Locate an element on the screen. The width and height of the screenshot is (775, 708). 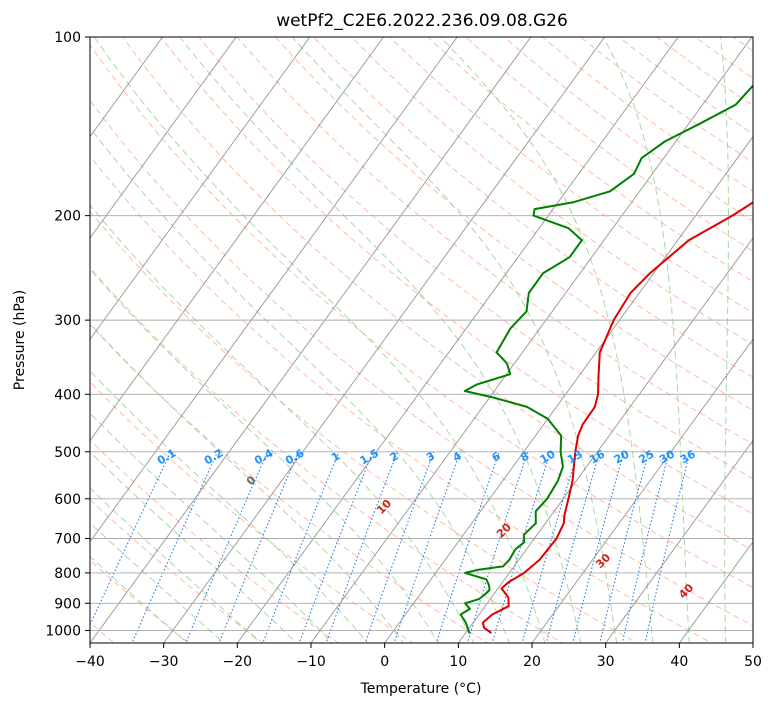
y-tick-label: 100 is located at coordinates (67, 38).